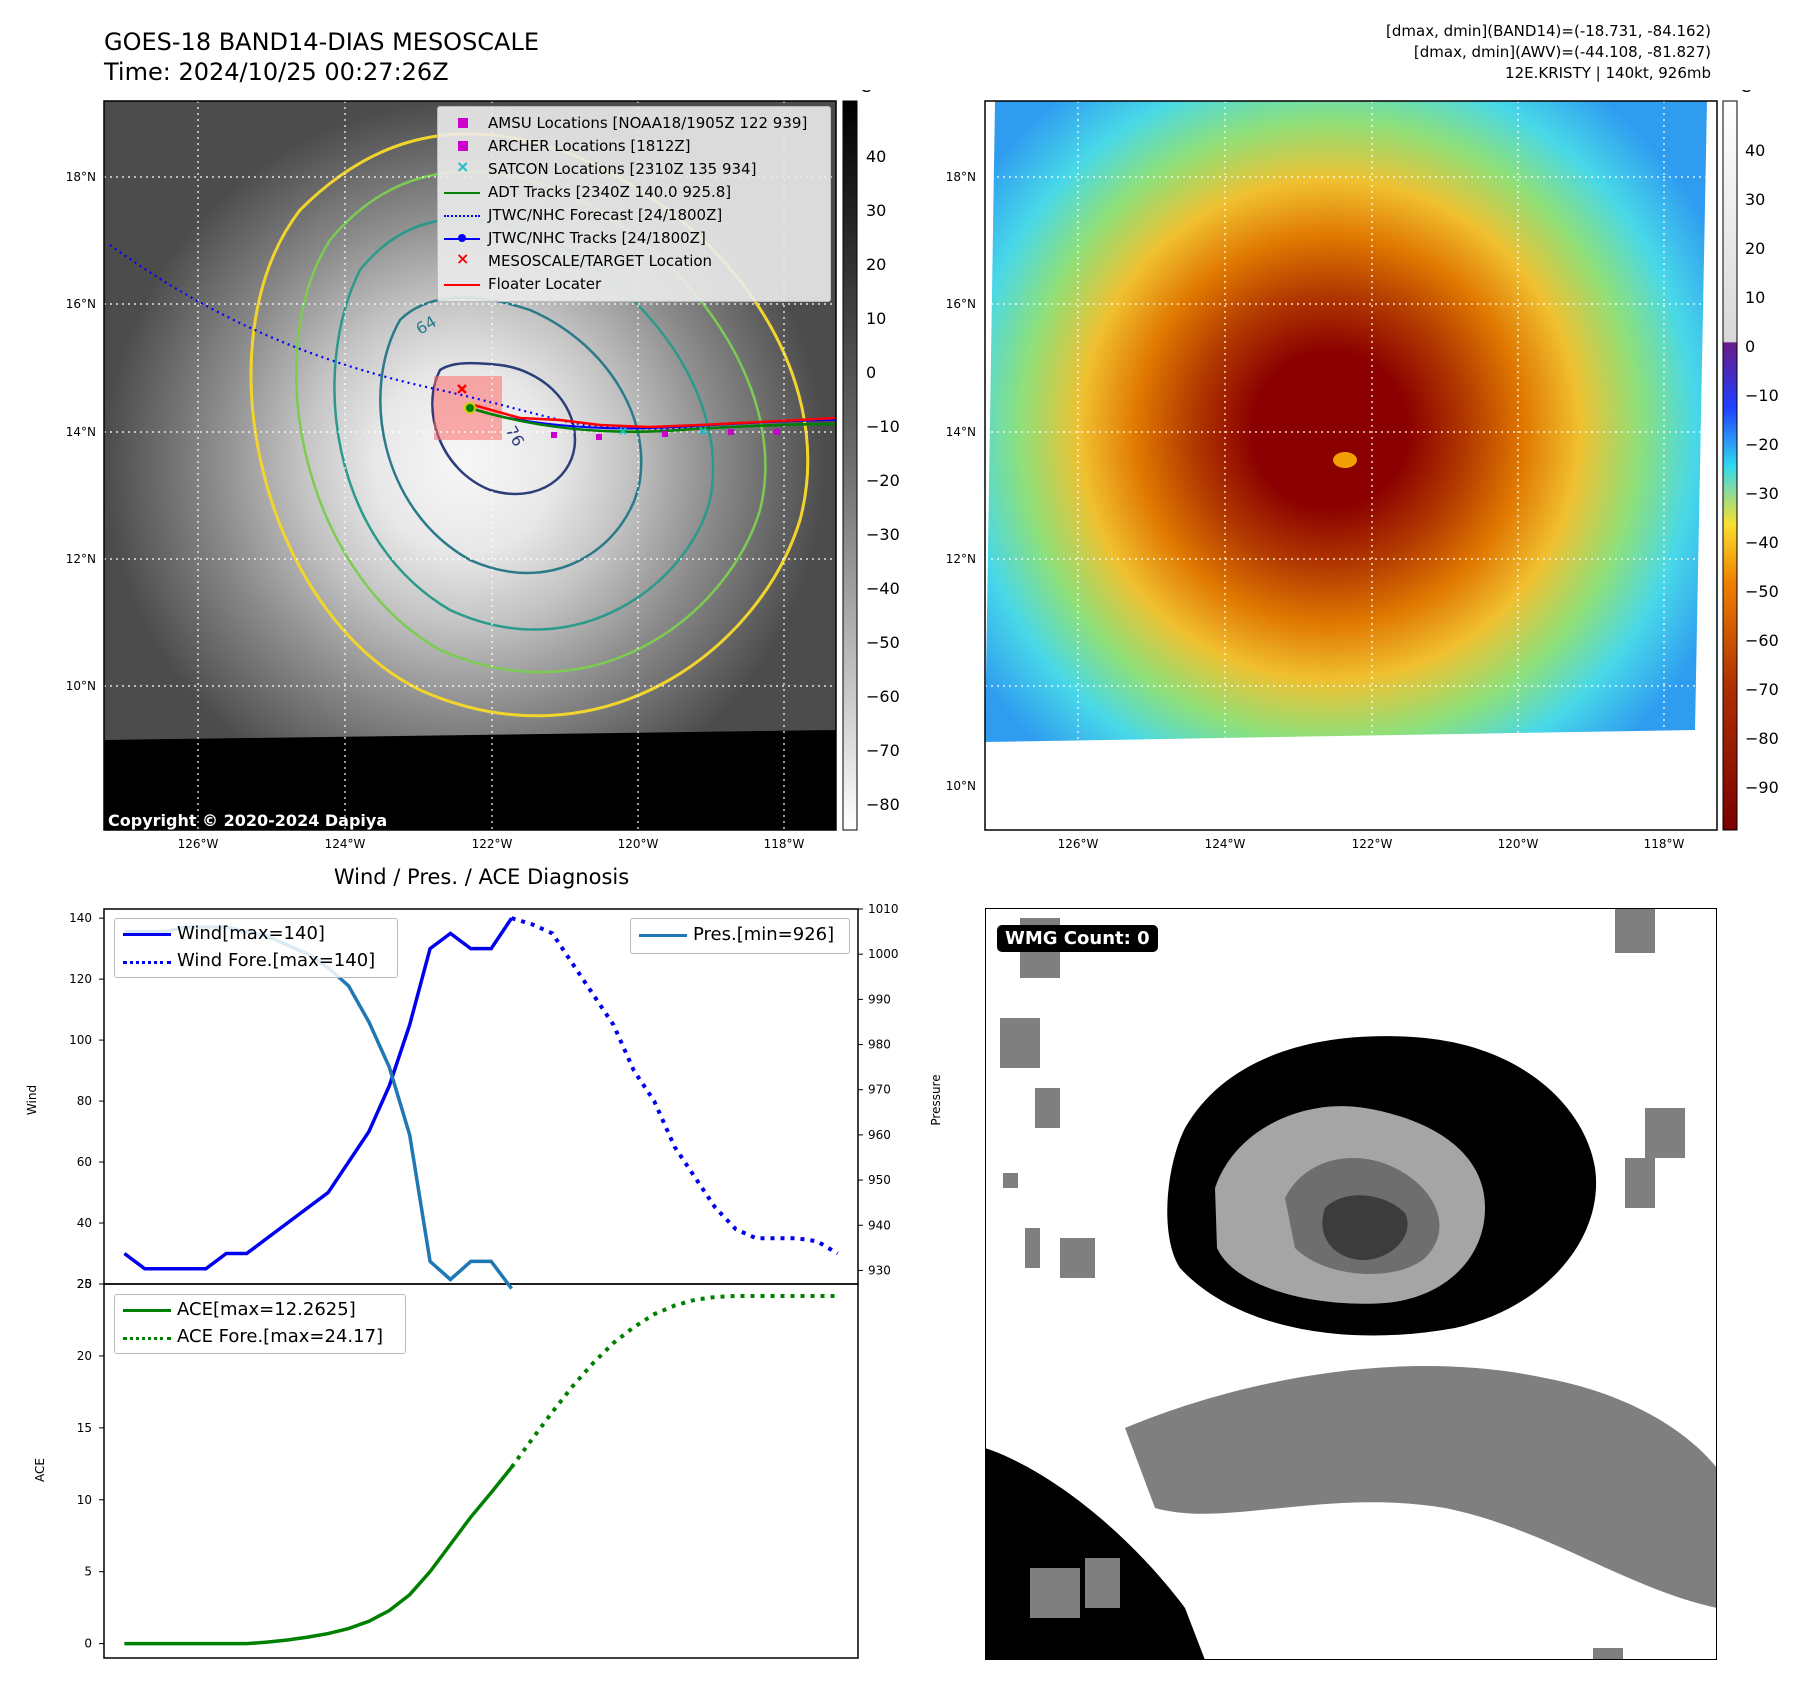  I want to click on ace-tick-label: 25, so click(84, 1284).